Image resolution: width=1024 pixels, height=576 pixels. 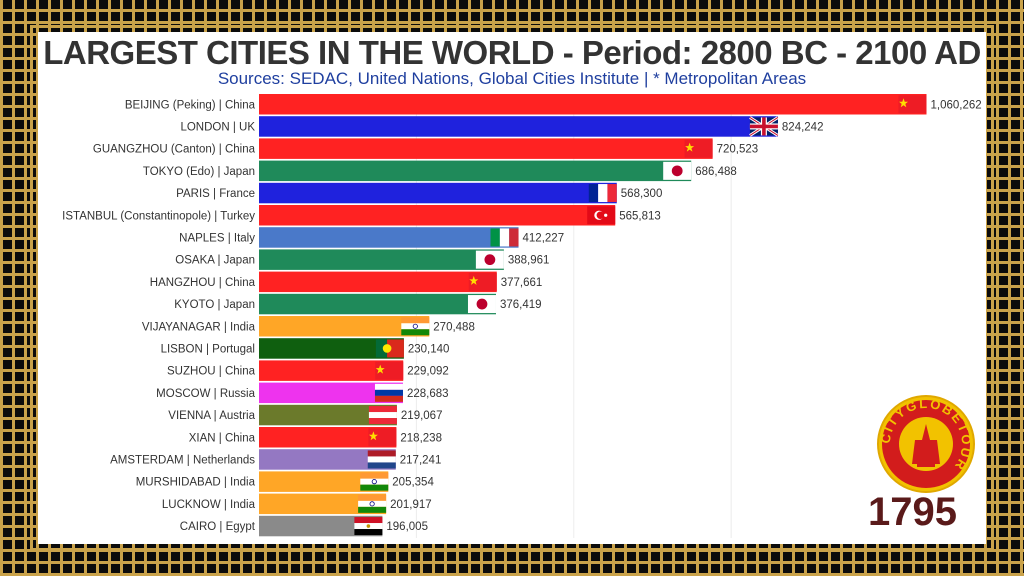 What do you see at coordinates (209, 505) in the screenshot?
I see `category-label: LUCKNOW | India` at bounding box center [209, 505].